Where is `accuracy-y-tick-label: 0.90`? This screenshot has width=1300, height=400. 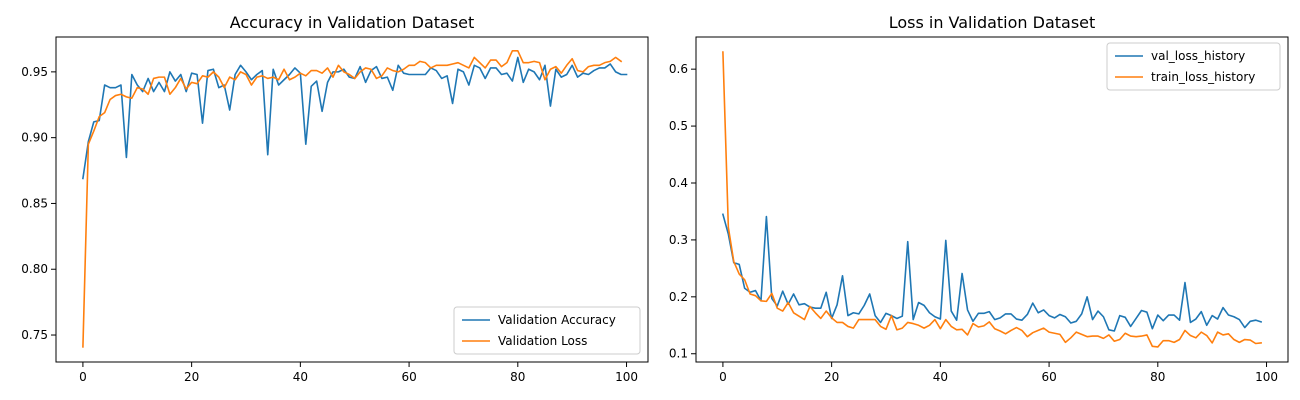 accuracy-y-tick-label: 0.90 is located at coordinates (34, 138).